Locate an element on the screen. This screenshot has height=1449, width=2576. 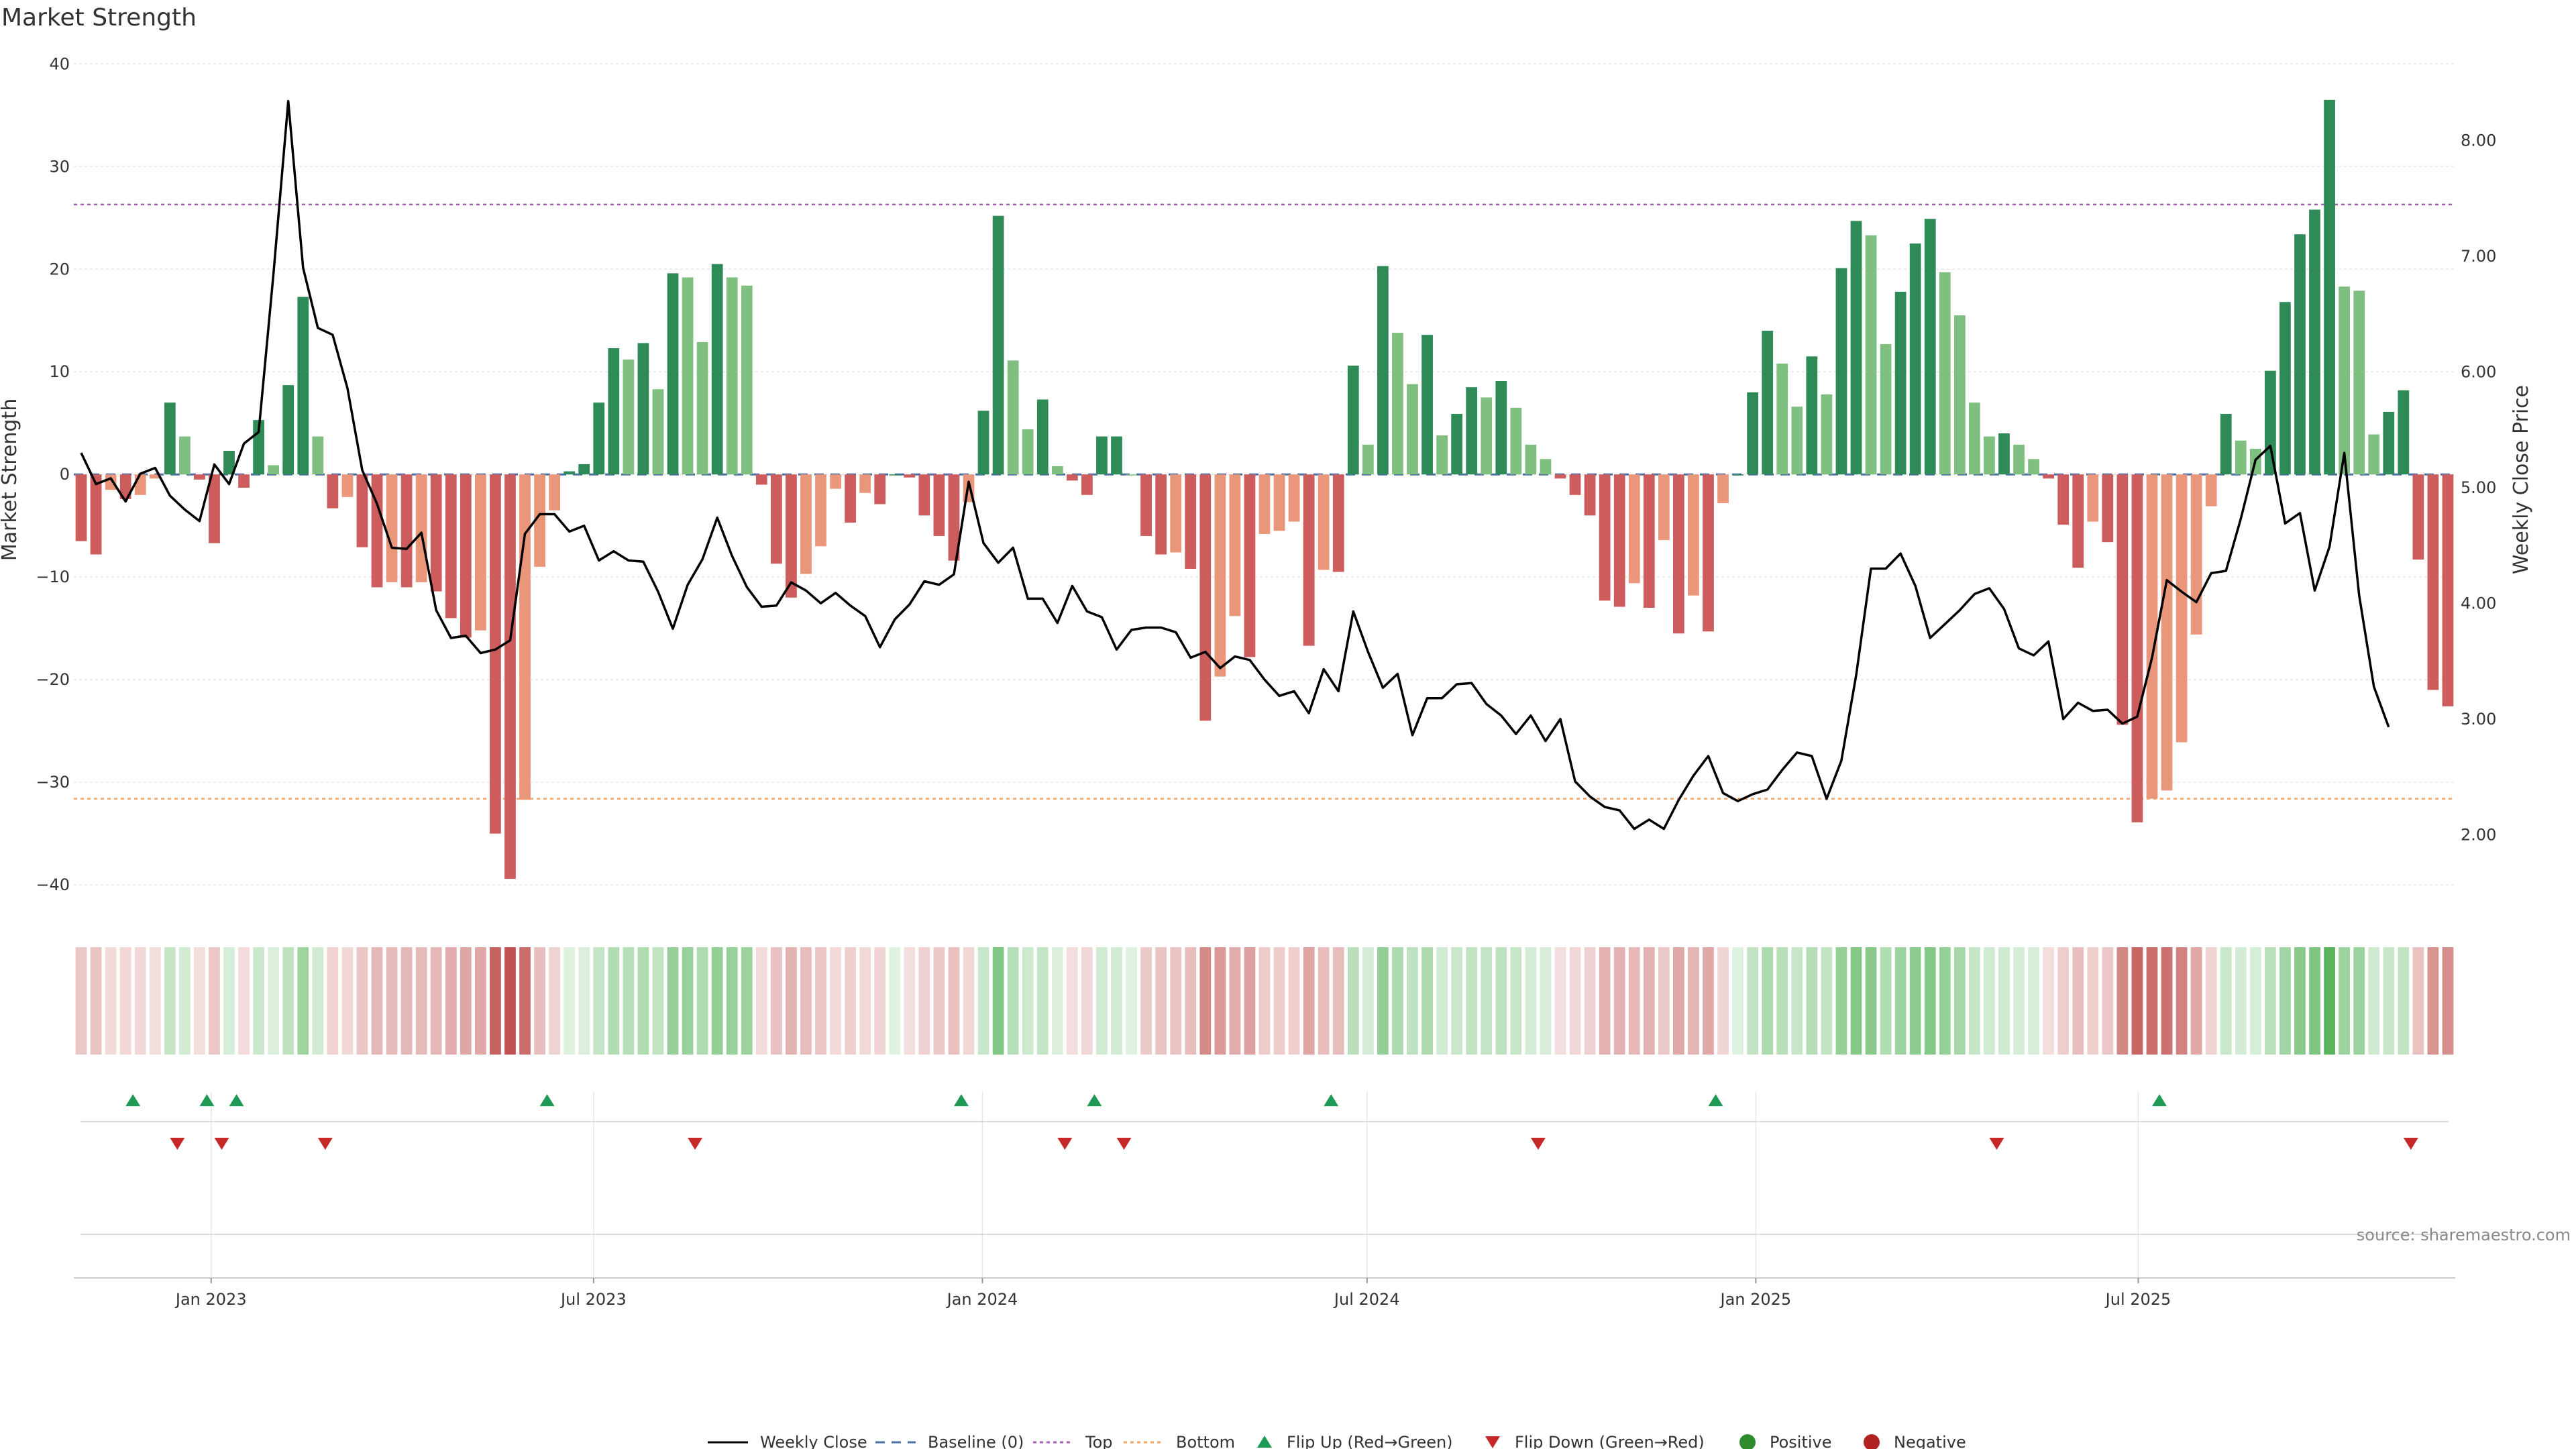
y2-tick-label: 8.00 is located at coordinates (2478, 140).